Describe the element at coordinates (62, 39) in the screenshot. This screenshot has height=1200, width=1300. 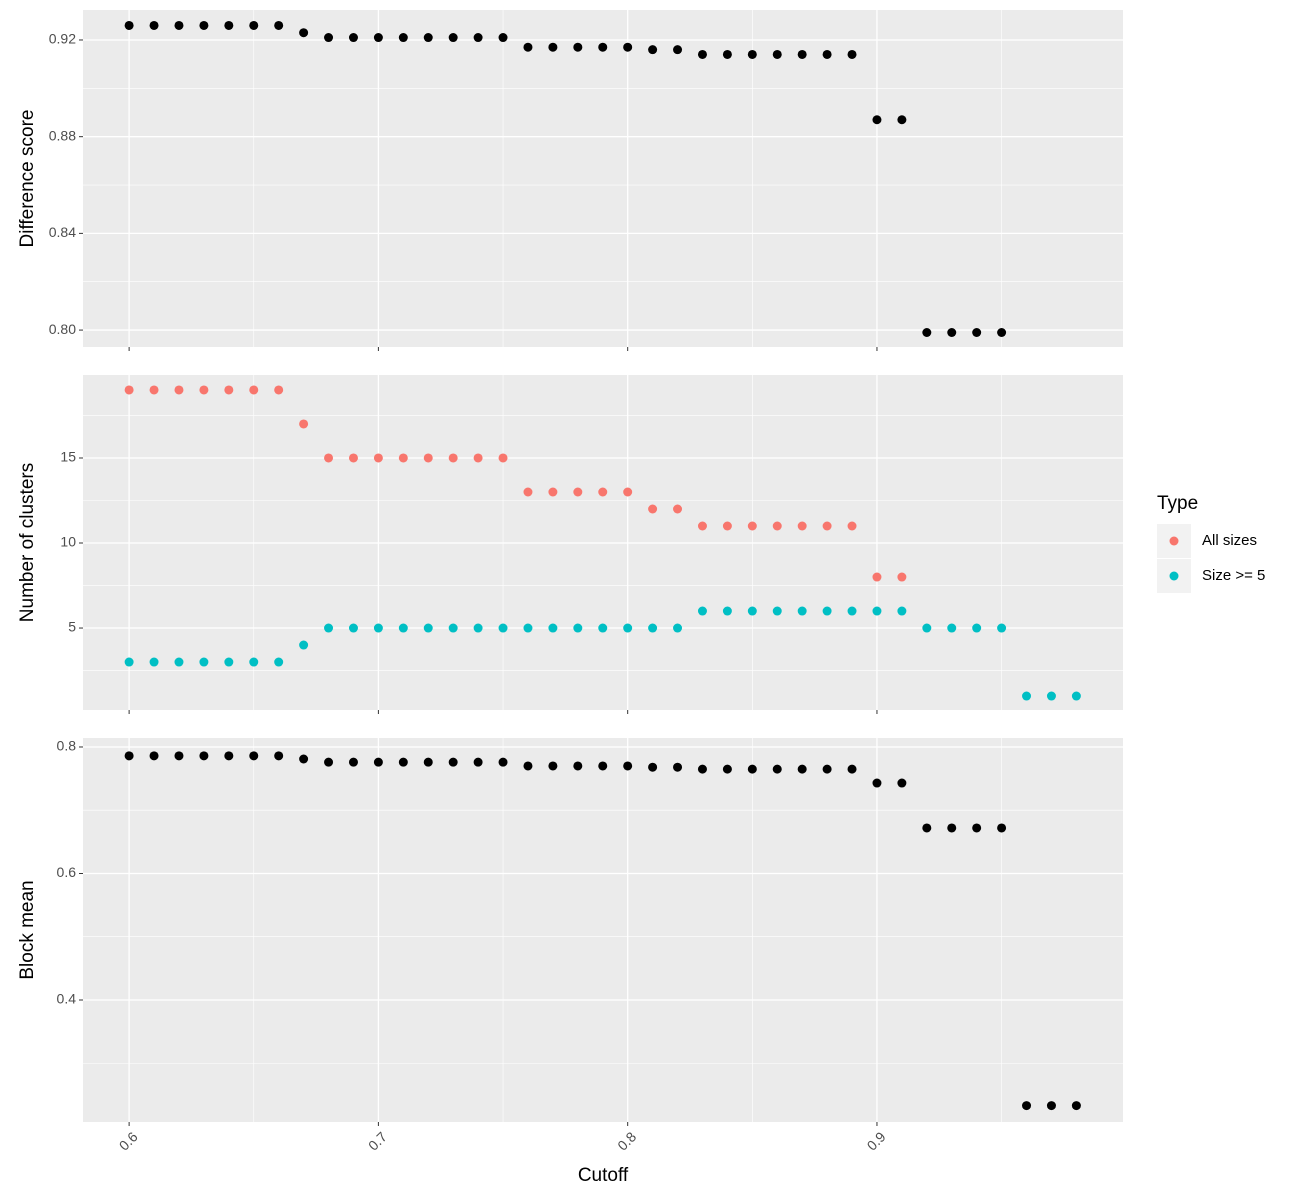
I see `y-tick-label: 0.92` at that location.